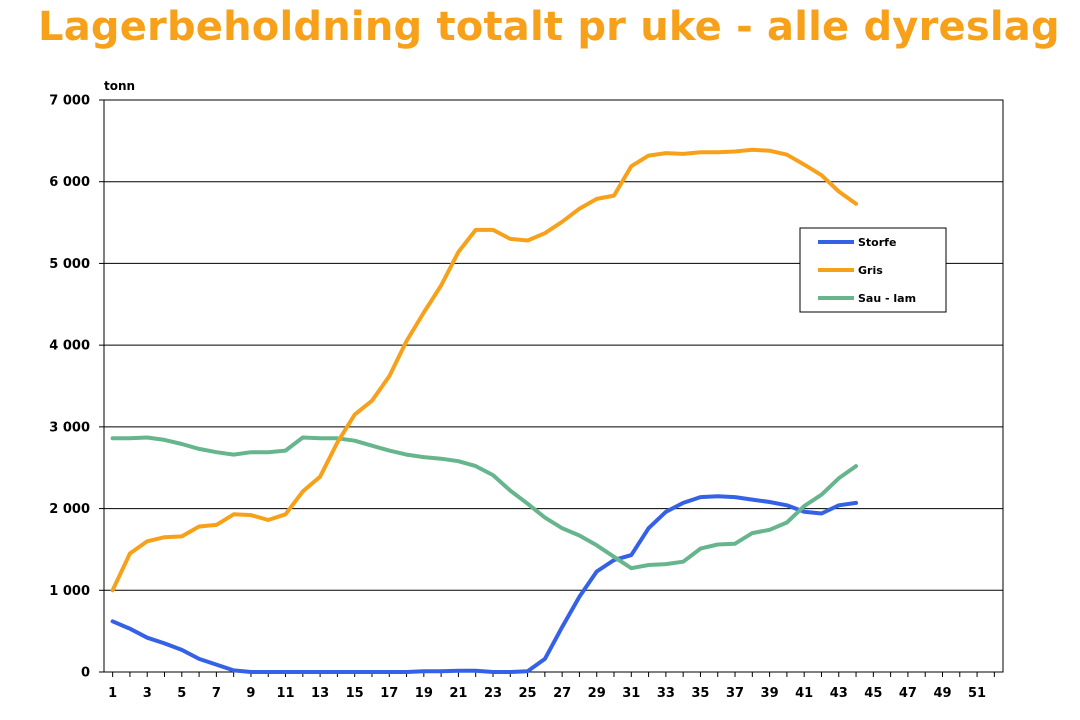  What do you see at coordinates (908, 693) in the screenshot?
I see `x-tick-label: 47` at bounding box center [908, 693].